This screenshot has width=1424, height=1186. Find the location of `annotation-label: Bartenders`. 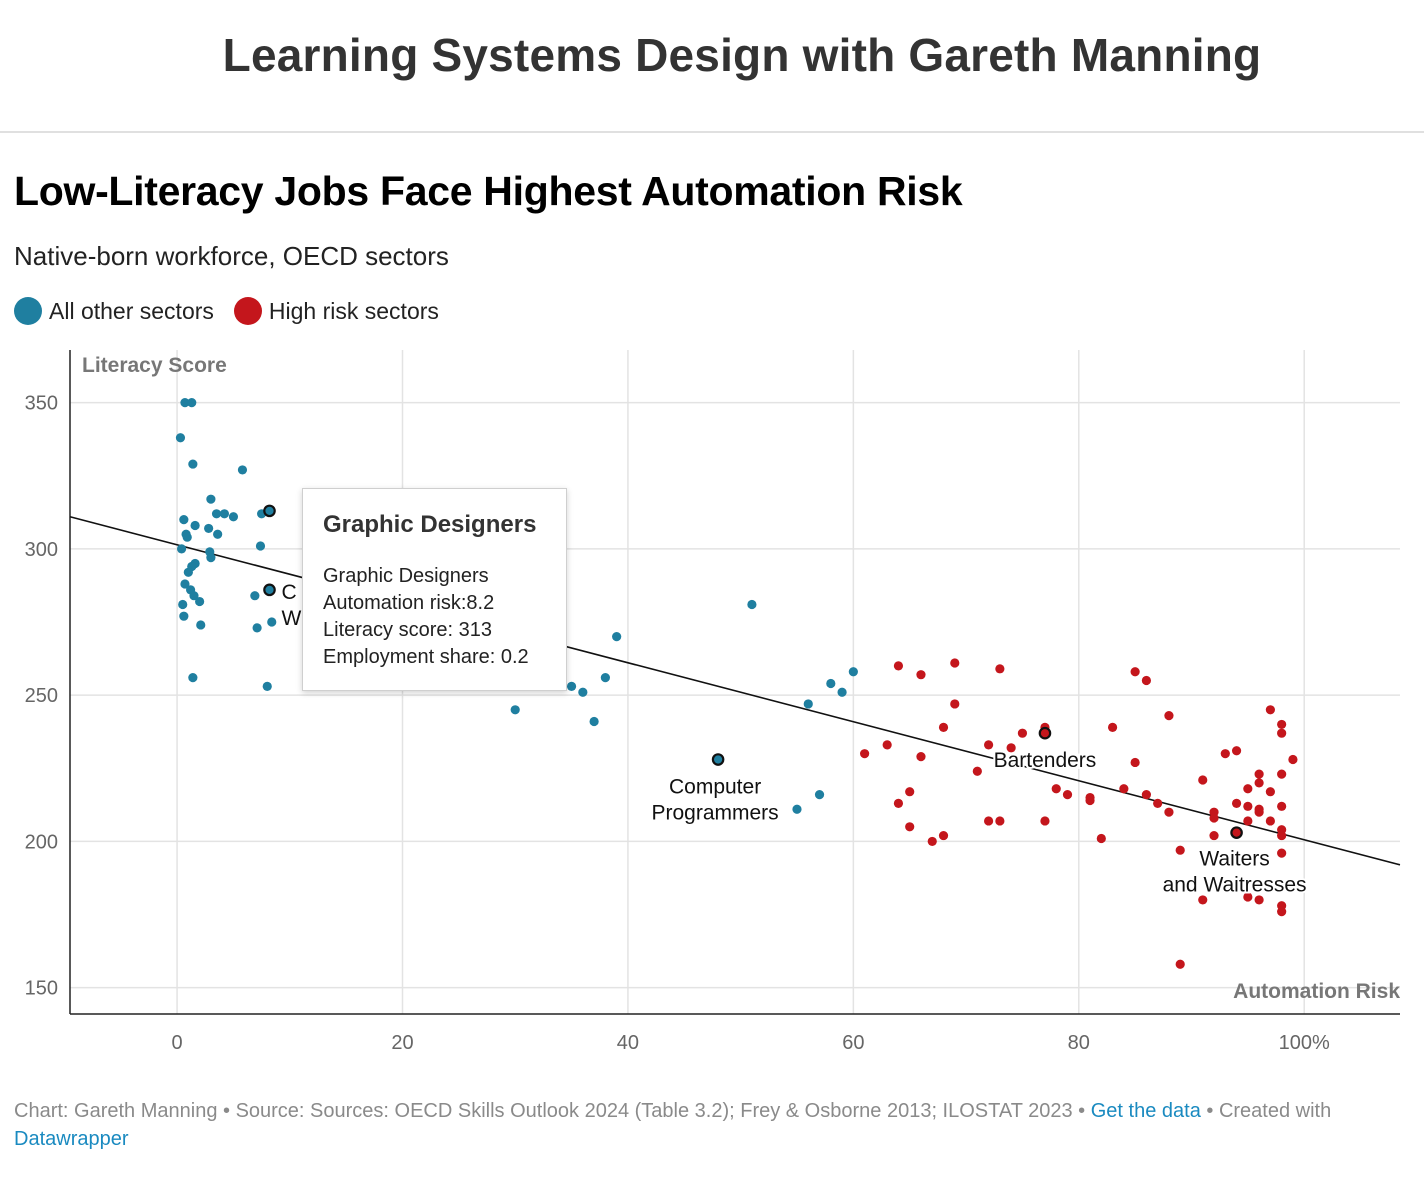

annotation-label: Bartenders is located at coordinates (1045, 760).